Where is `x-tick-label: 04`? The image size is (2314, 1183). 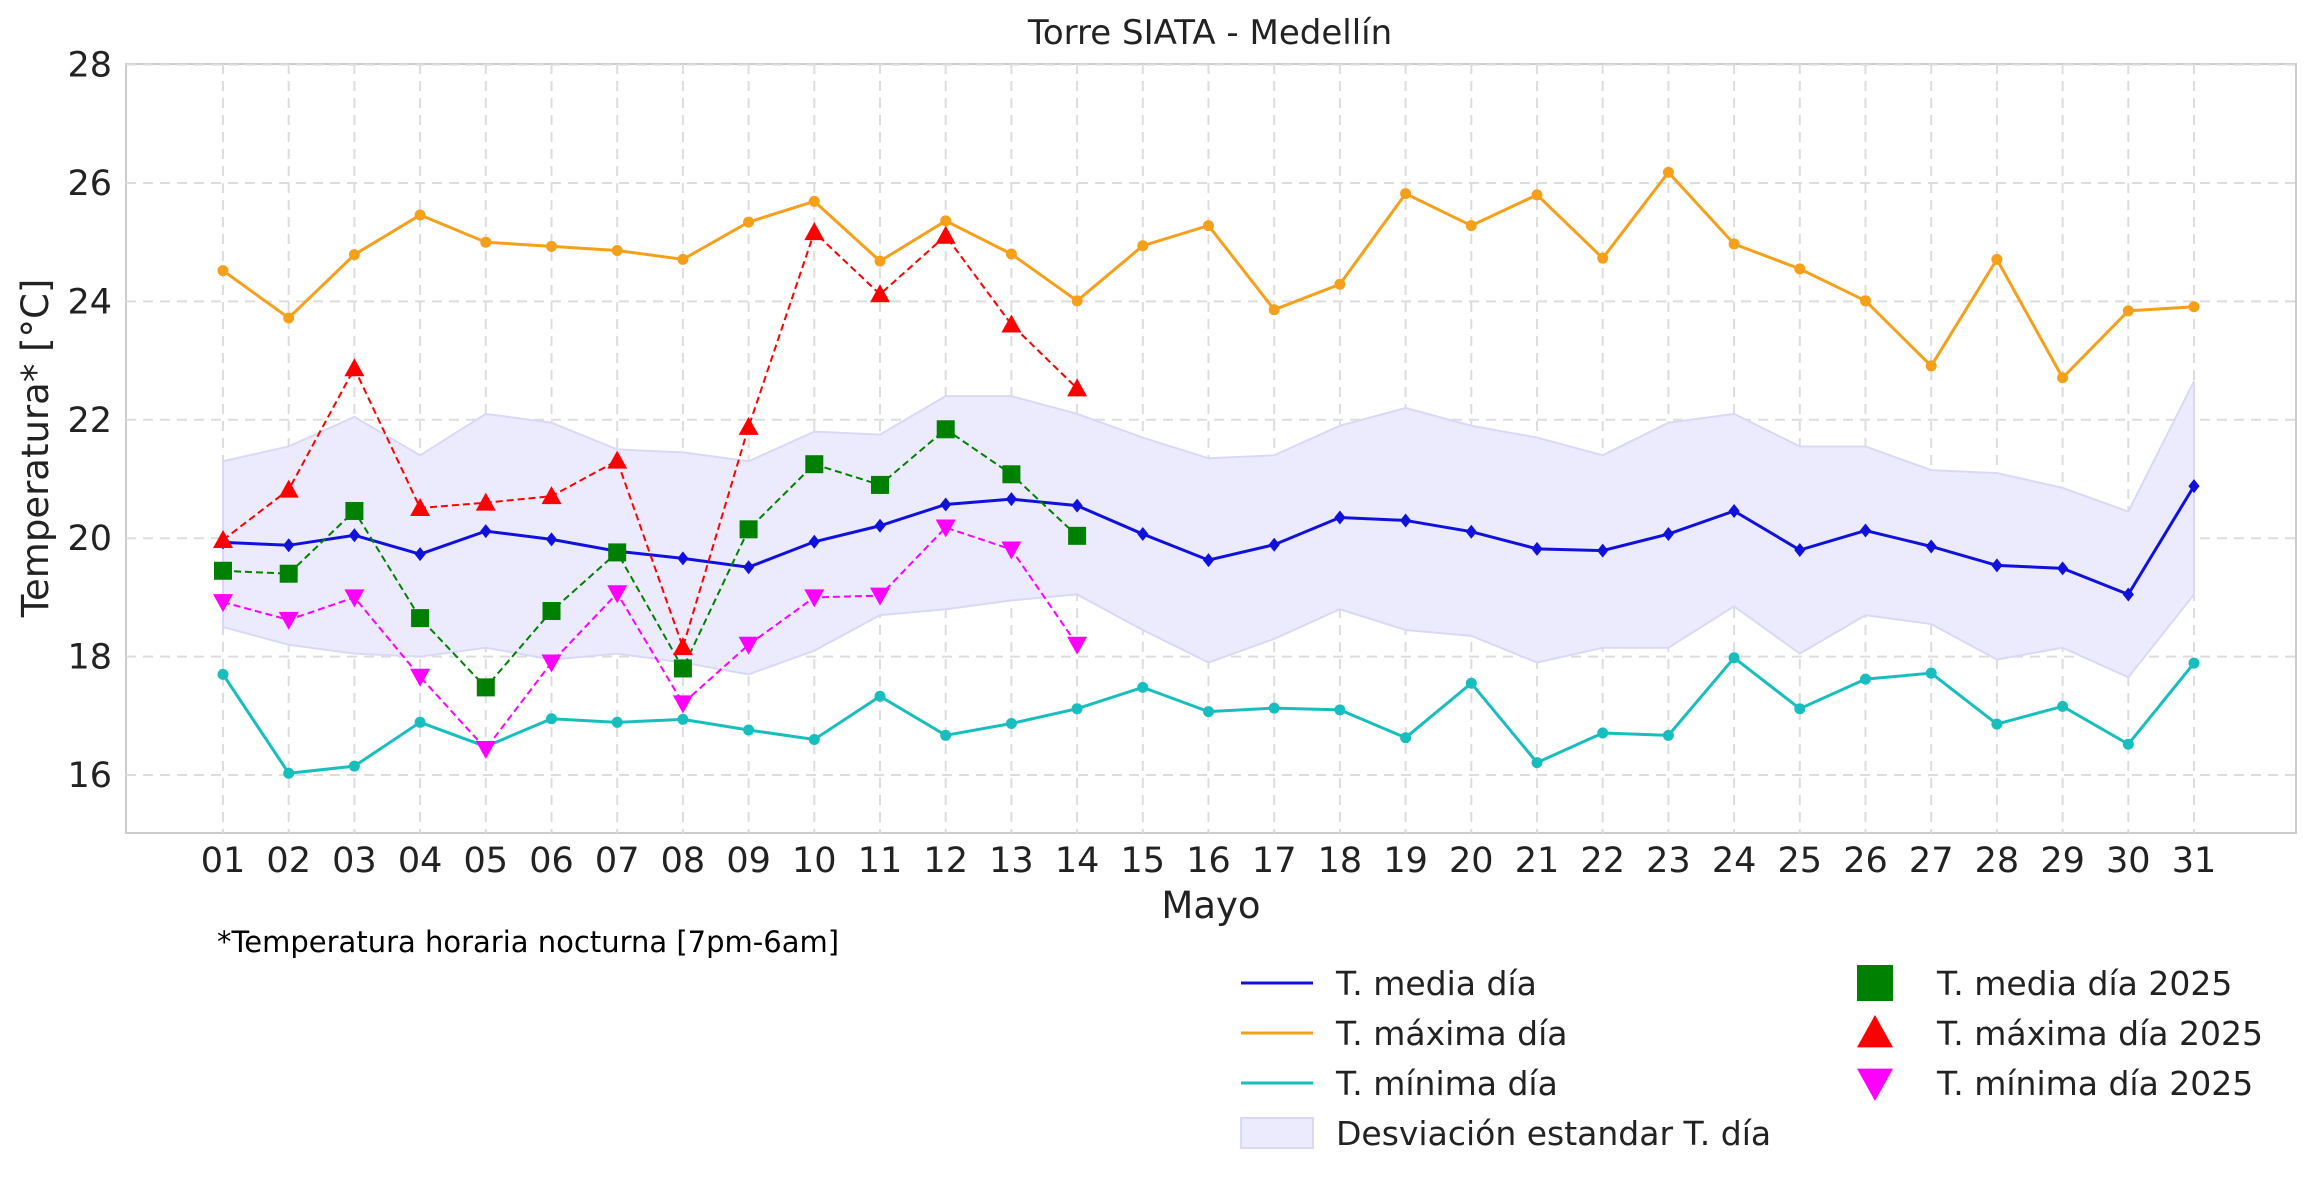
x-tick-label: 04 is located at coordinates (420, 861).